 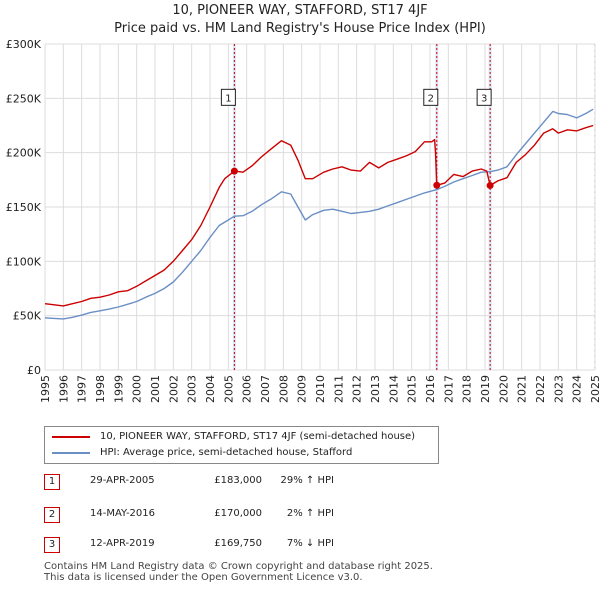 What do you see at coordinates (375, 389) in the screenshot?
I see `x-tick-label: 2013` at bounding box center [375, 389].